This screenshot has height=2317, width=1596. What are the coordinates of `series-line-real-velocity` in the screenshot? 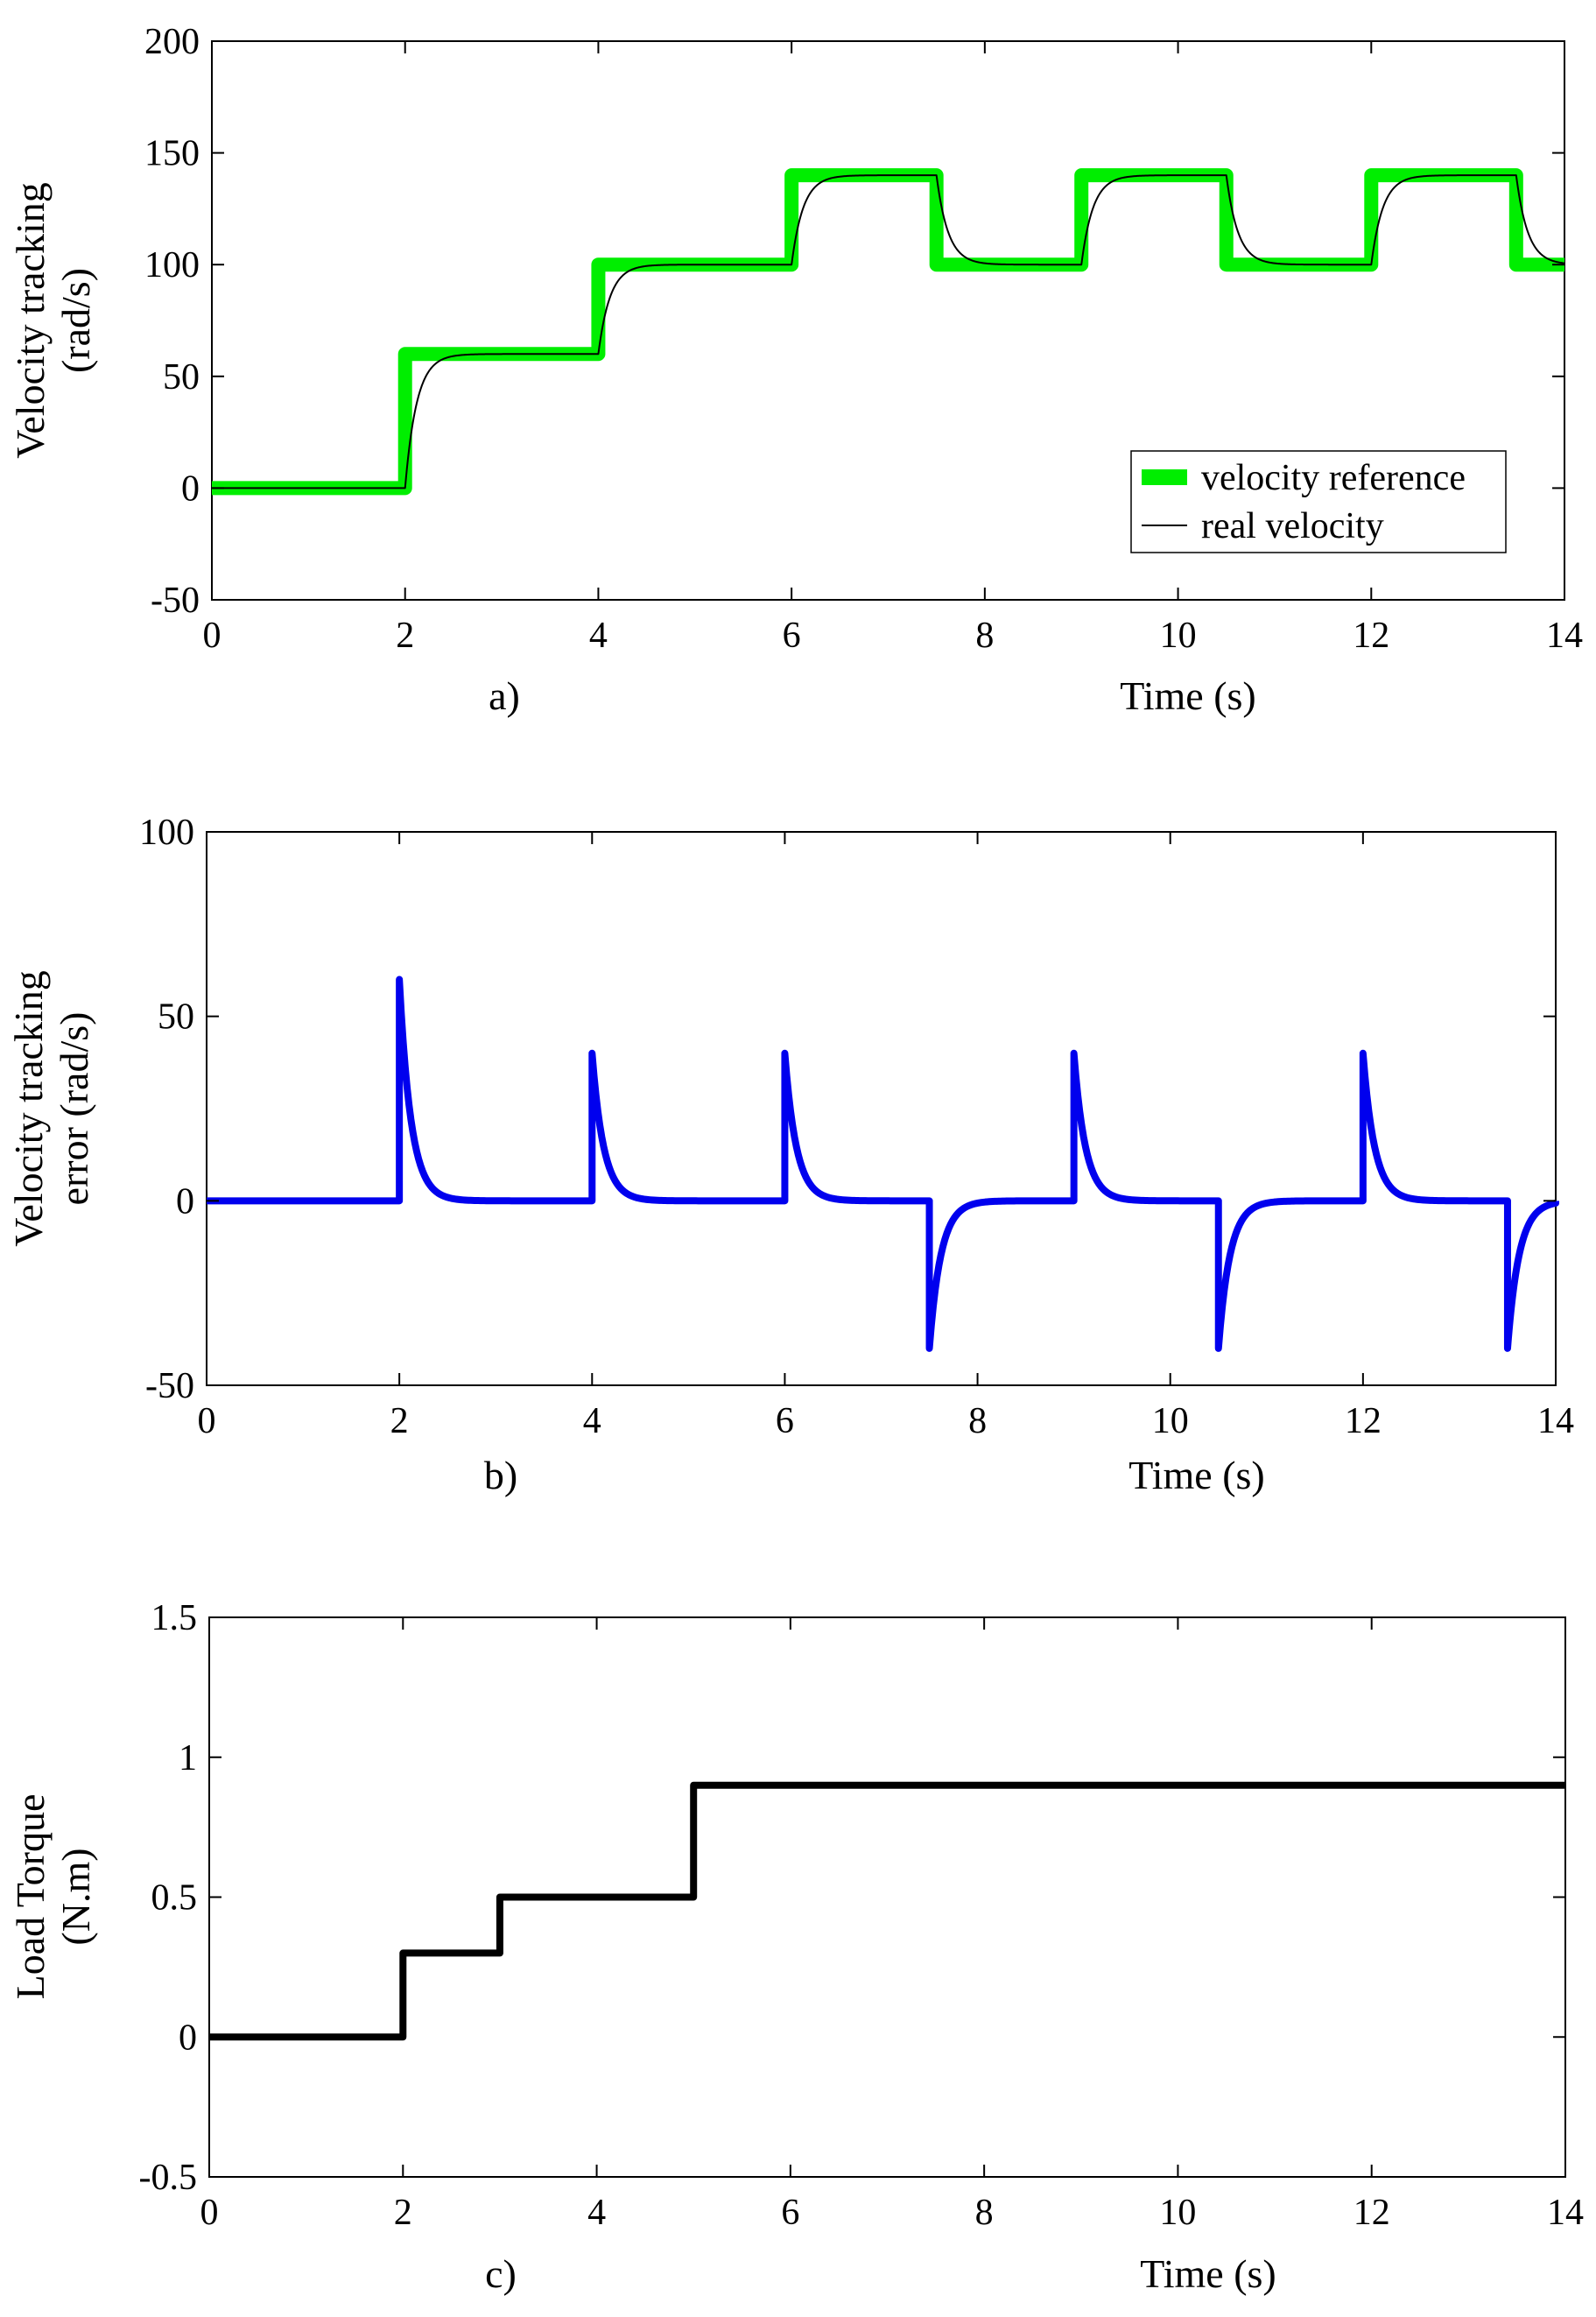 It's located at (888, 331).